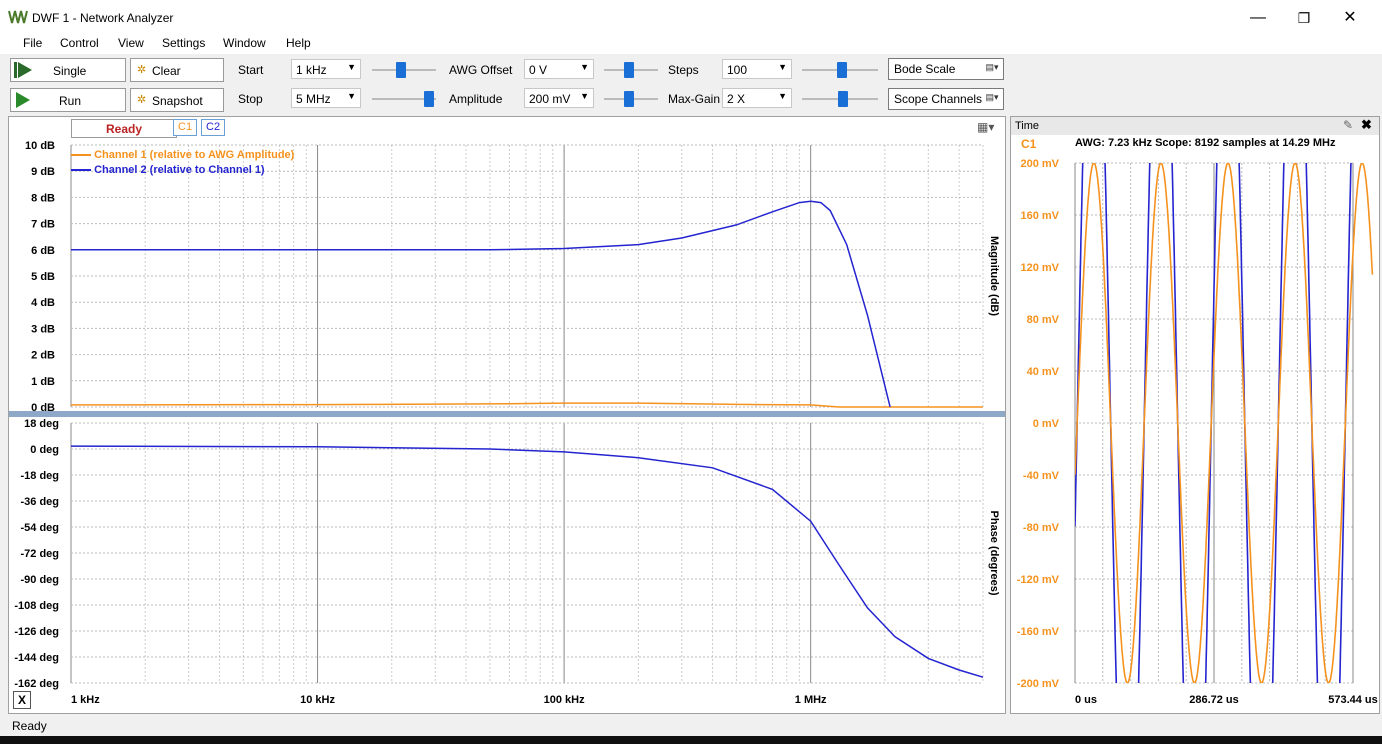  What do you see at coordinates (43, 198) in the screenshot?
I see `magnitude-tick-label: 8 dB` at bounding box center [43, 198].